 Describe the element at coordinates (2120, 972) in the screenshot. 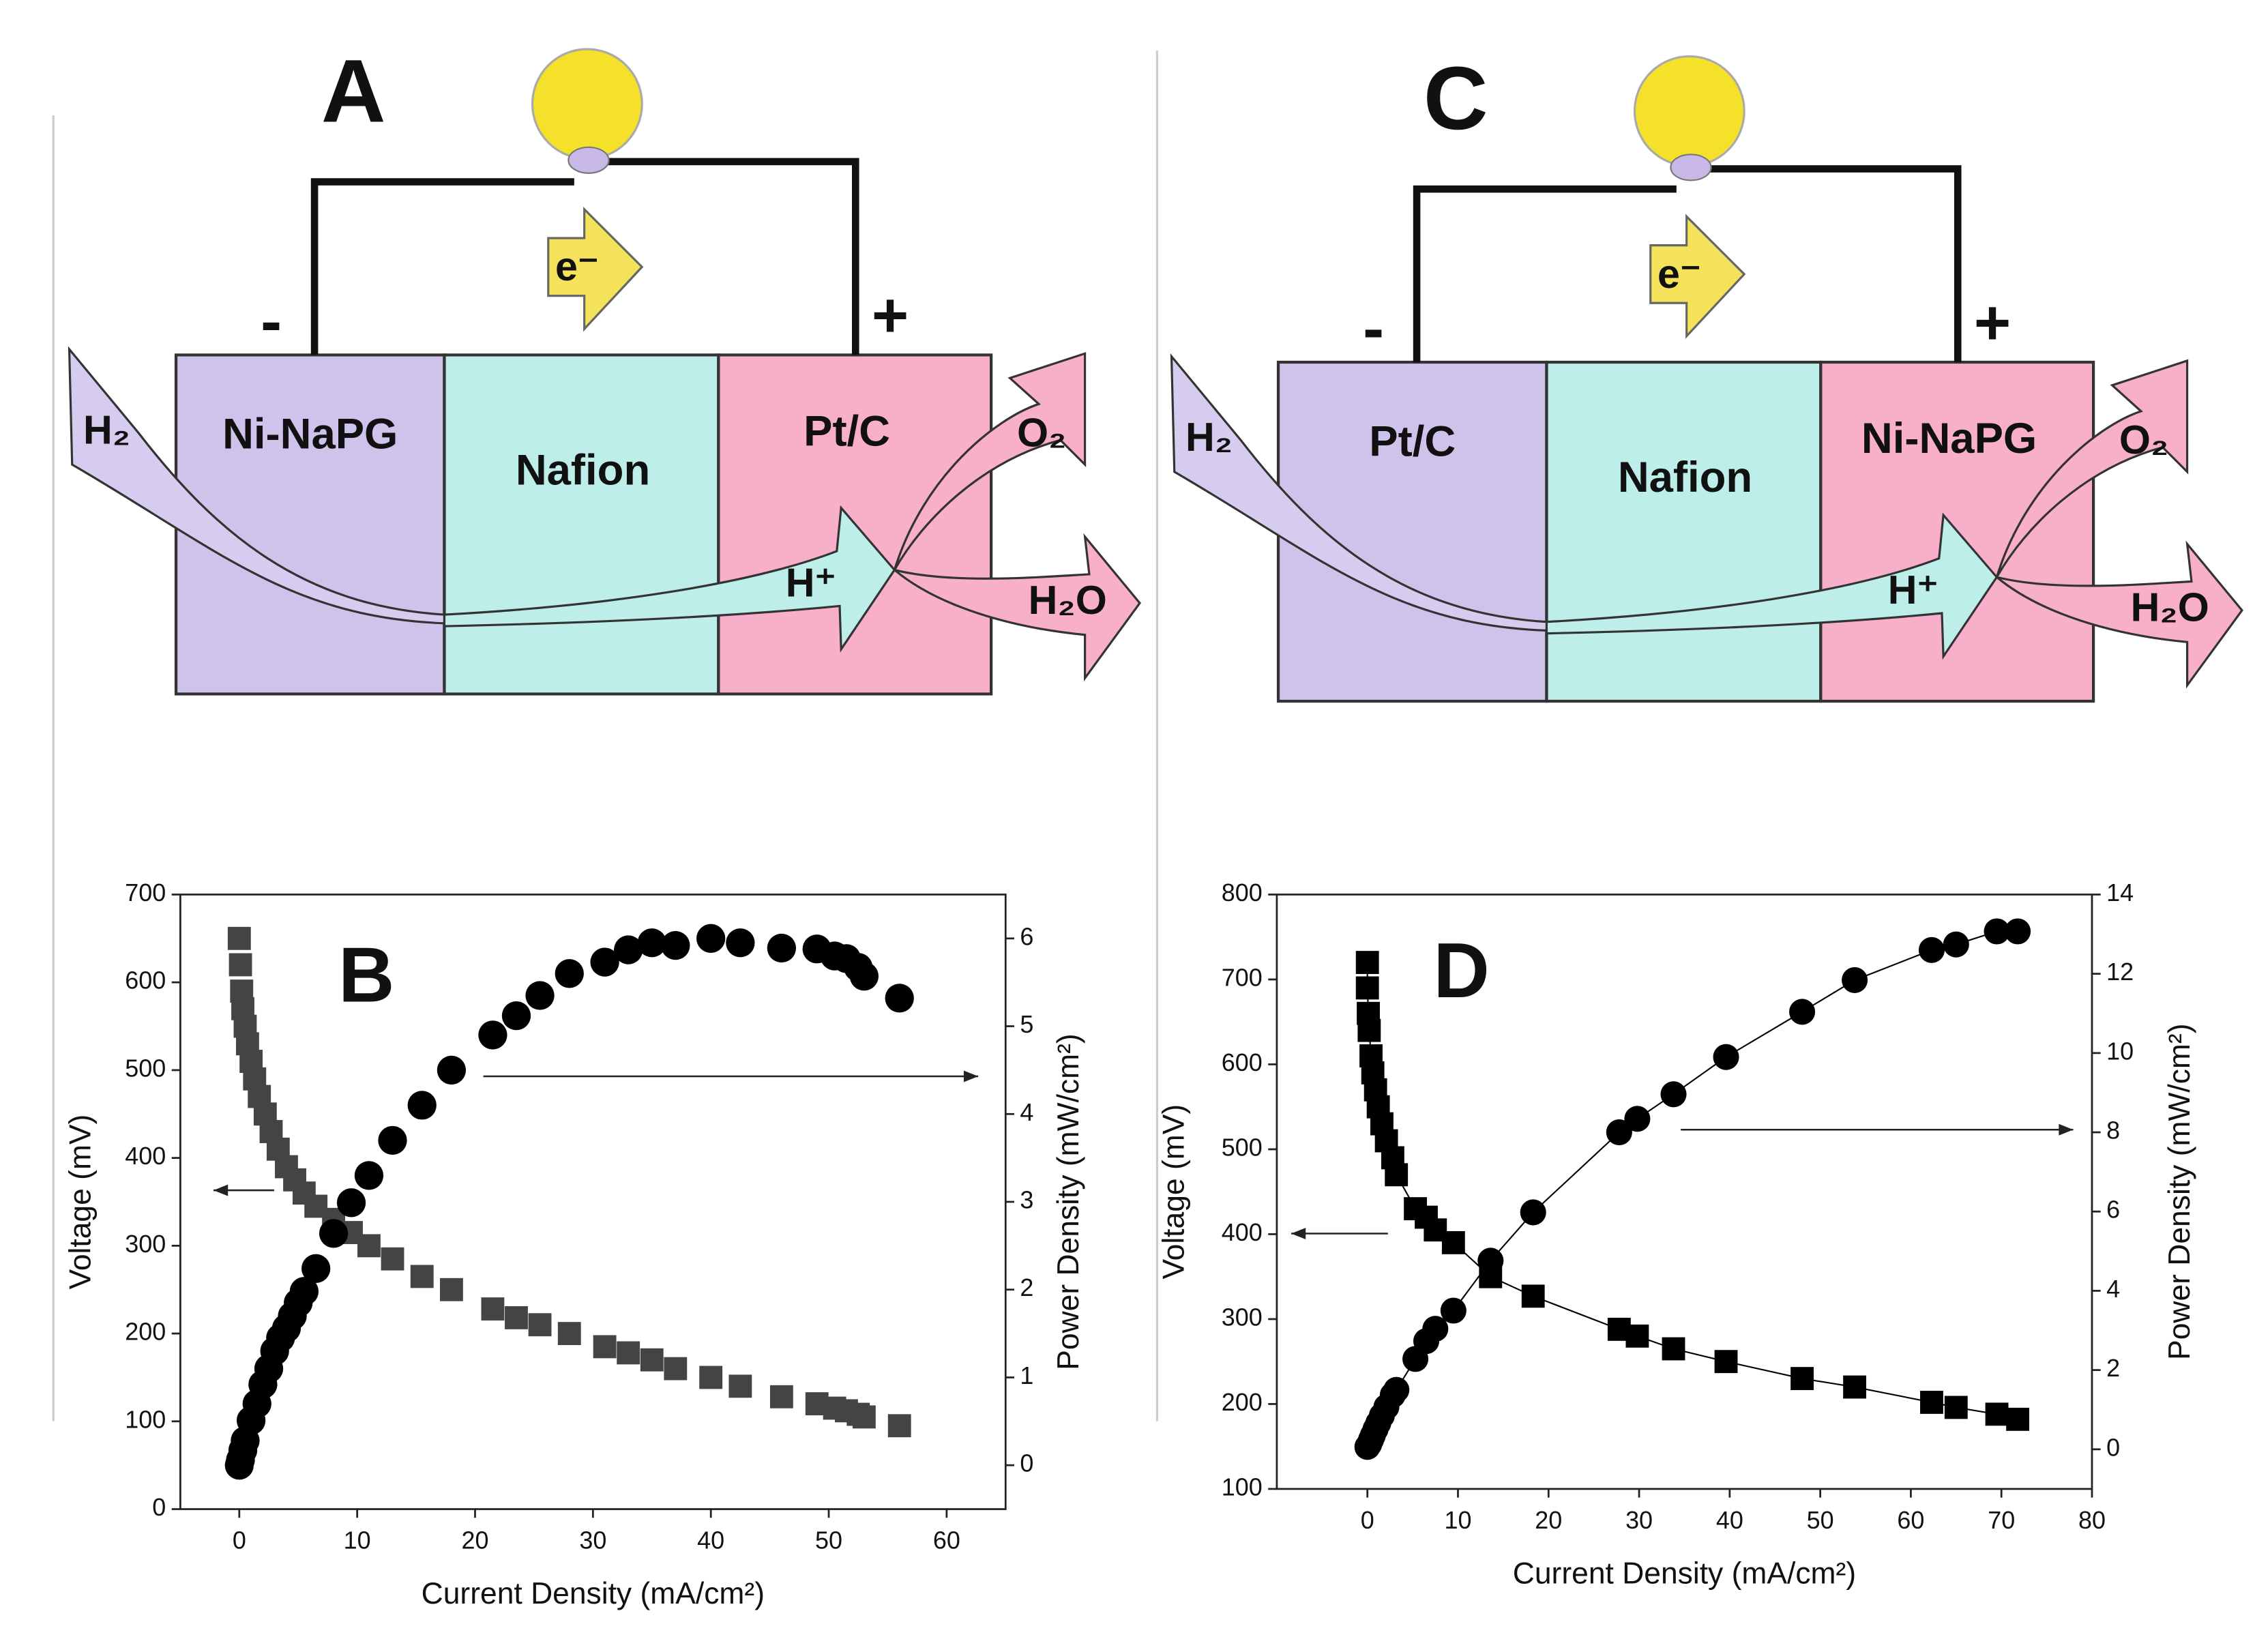

I see `y2-tick-label: 12` at that location.